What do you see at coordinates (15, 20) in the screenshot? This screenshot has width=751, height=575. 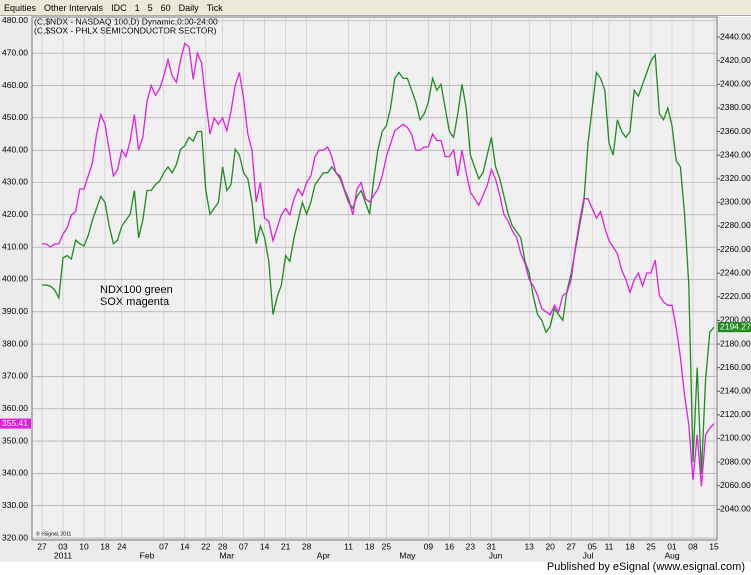 I see `y-tick-label: 480.00` at bounding box center [15, 20].